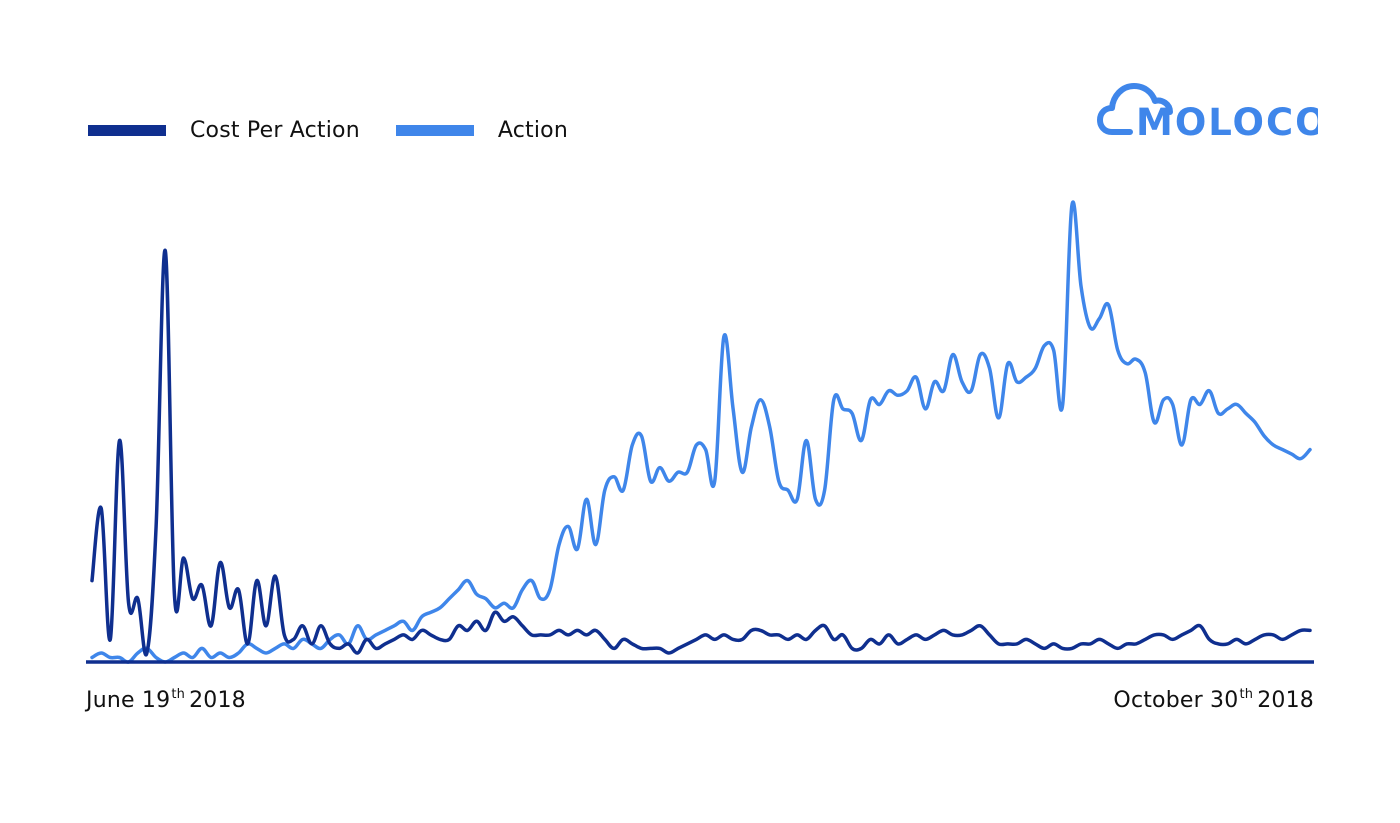 This screenshot has height=823, width=1400. I want to click on x-axis-start-date: June 19th 2018, so click(166, 700).